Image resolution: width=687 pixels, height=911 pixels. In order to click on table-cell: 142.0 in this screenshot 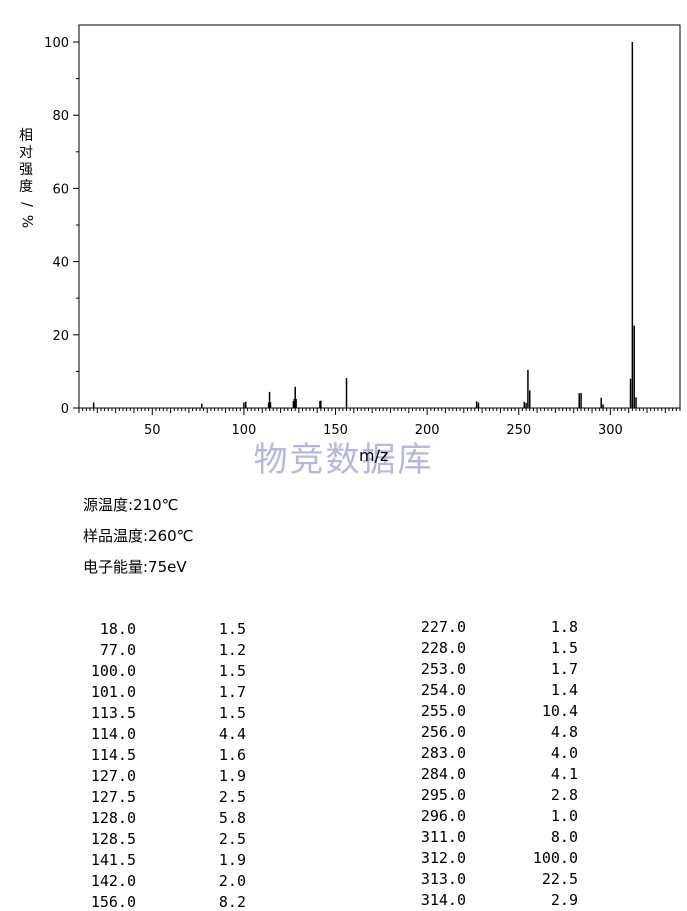, I will do `click(113, 881)`.